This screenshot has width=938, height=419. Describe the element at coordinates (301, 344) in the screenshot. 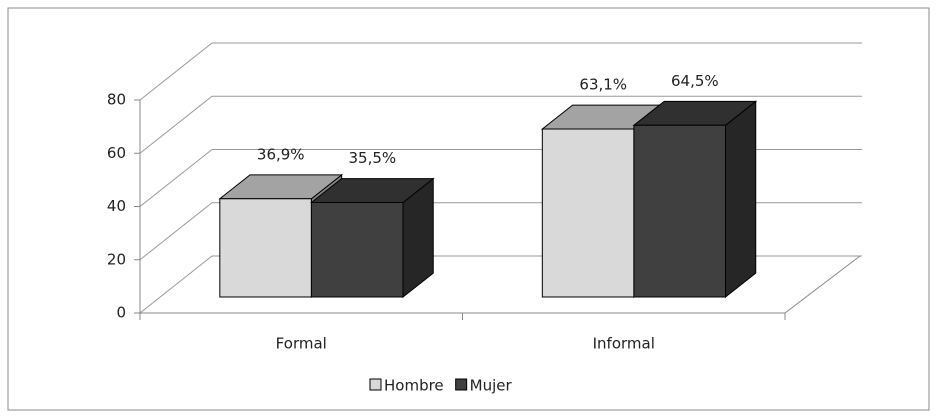

I see `x-tick-label: Formal` at that location.